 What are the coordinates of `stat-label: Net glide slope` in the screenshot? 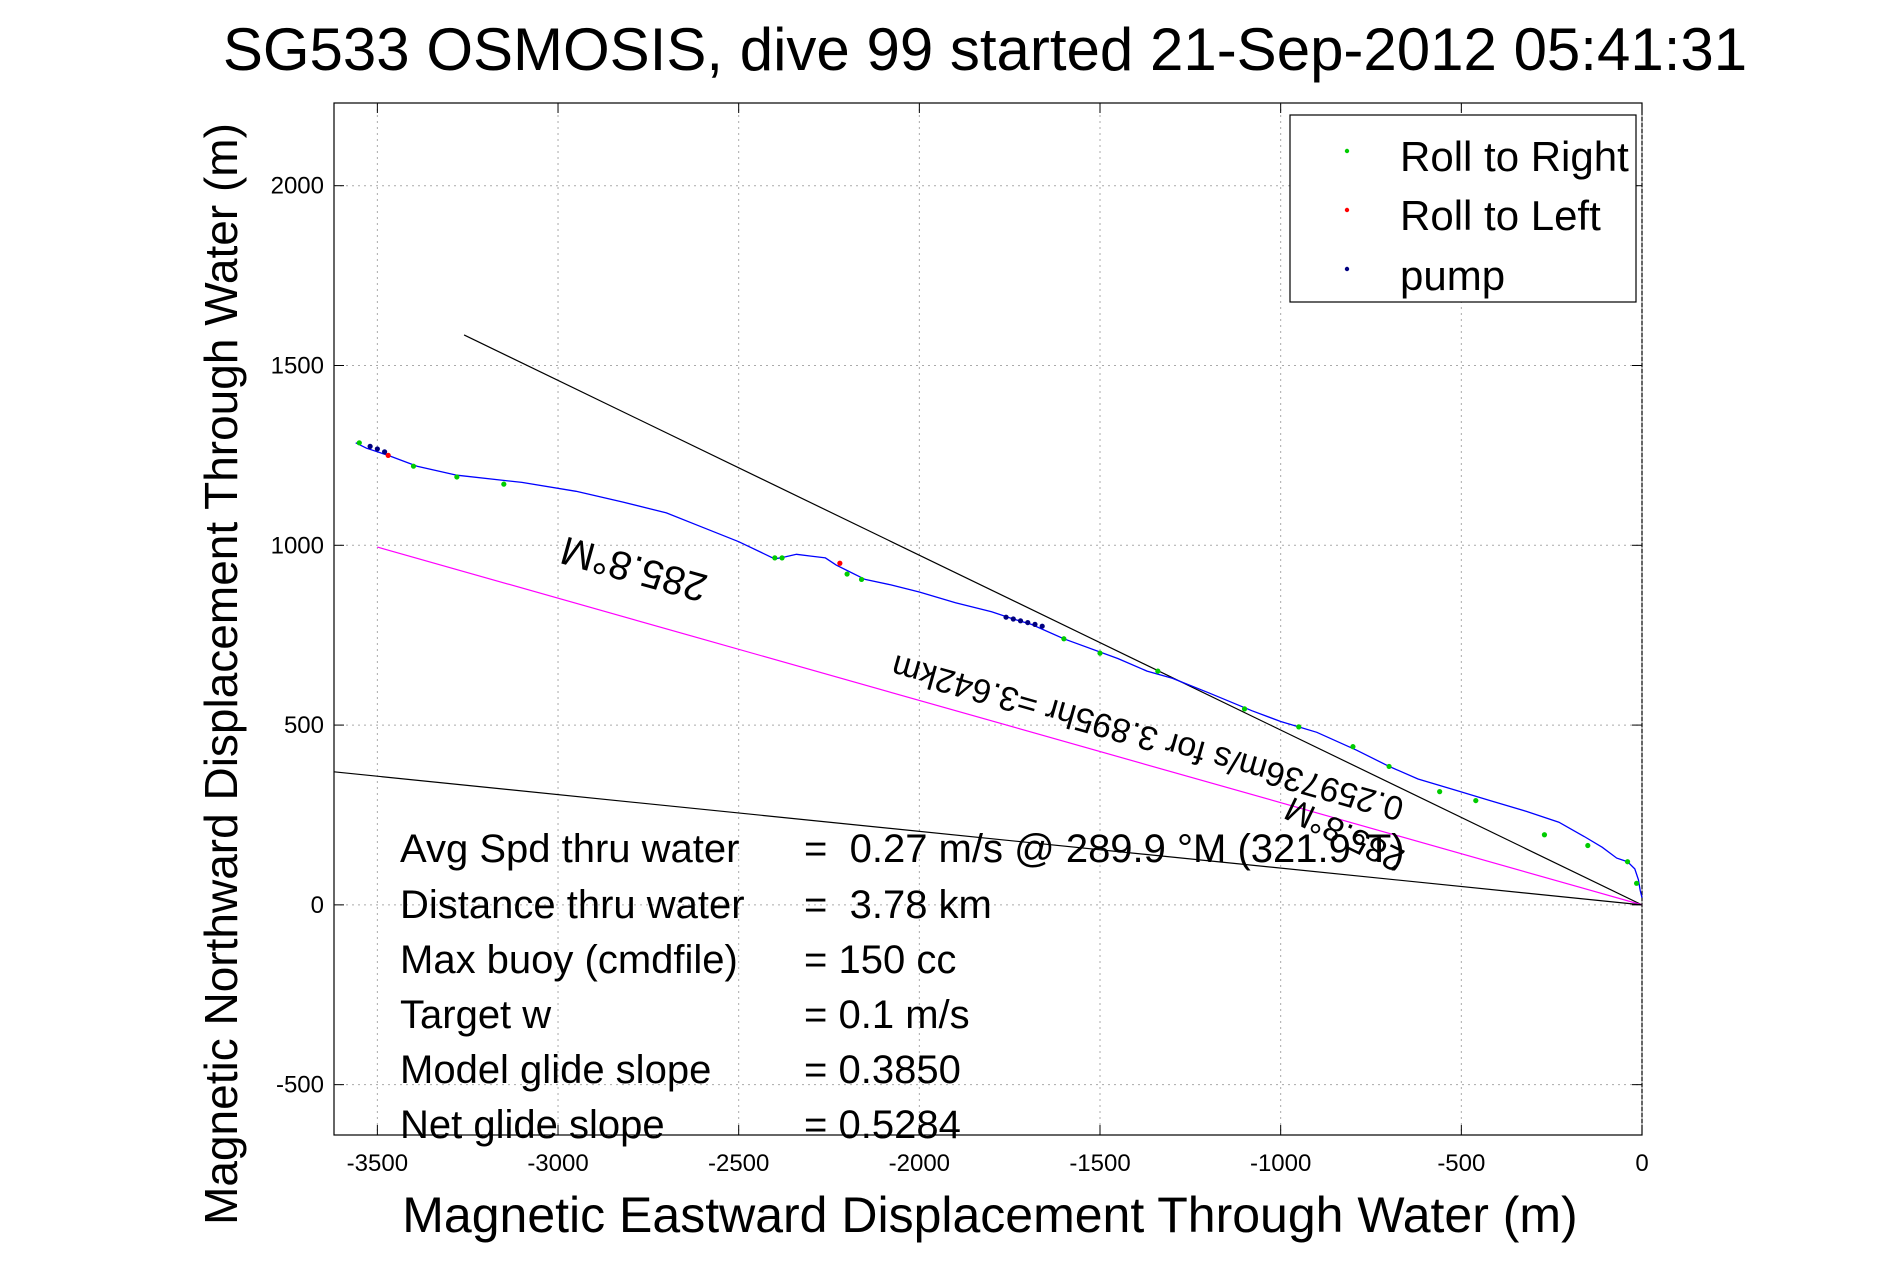 It's located at (532, 1125).